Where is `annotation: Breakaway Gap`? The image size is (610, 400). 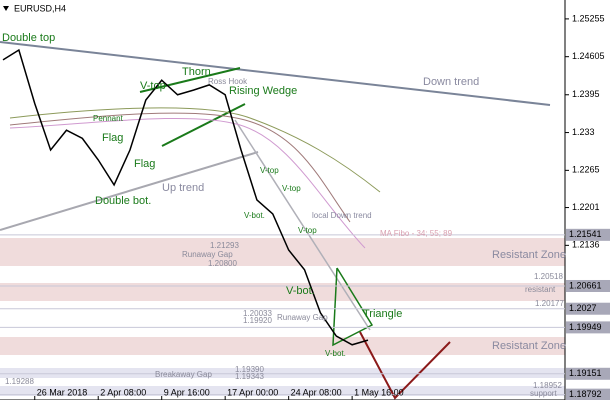
annotation: Breakaway Gap is located at coordinates (183, 374).